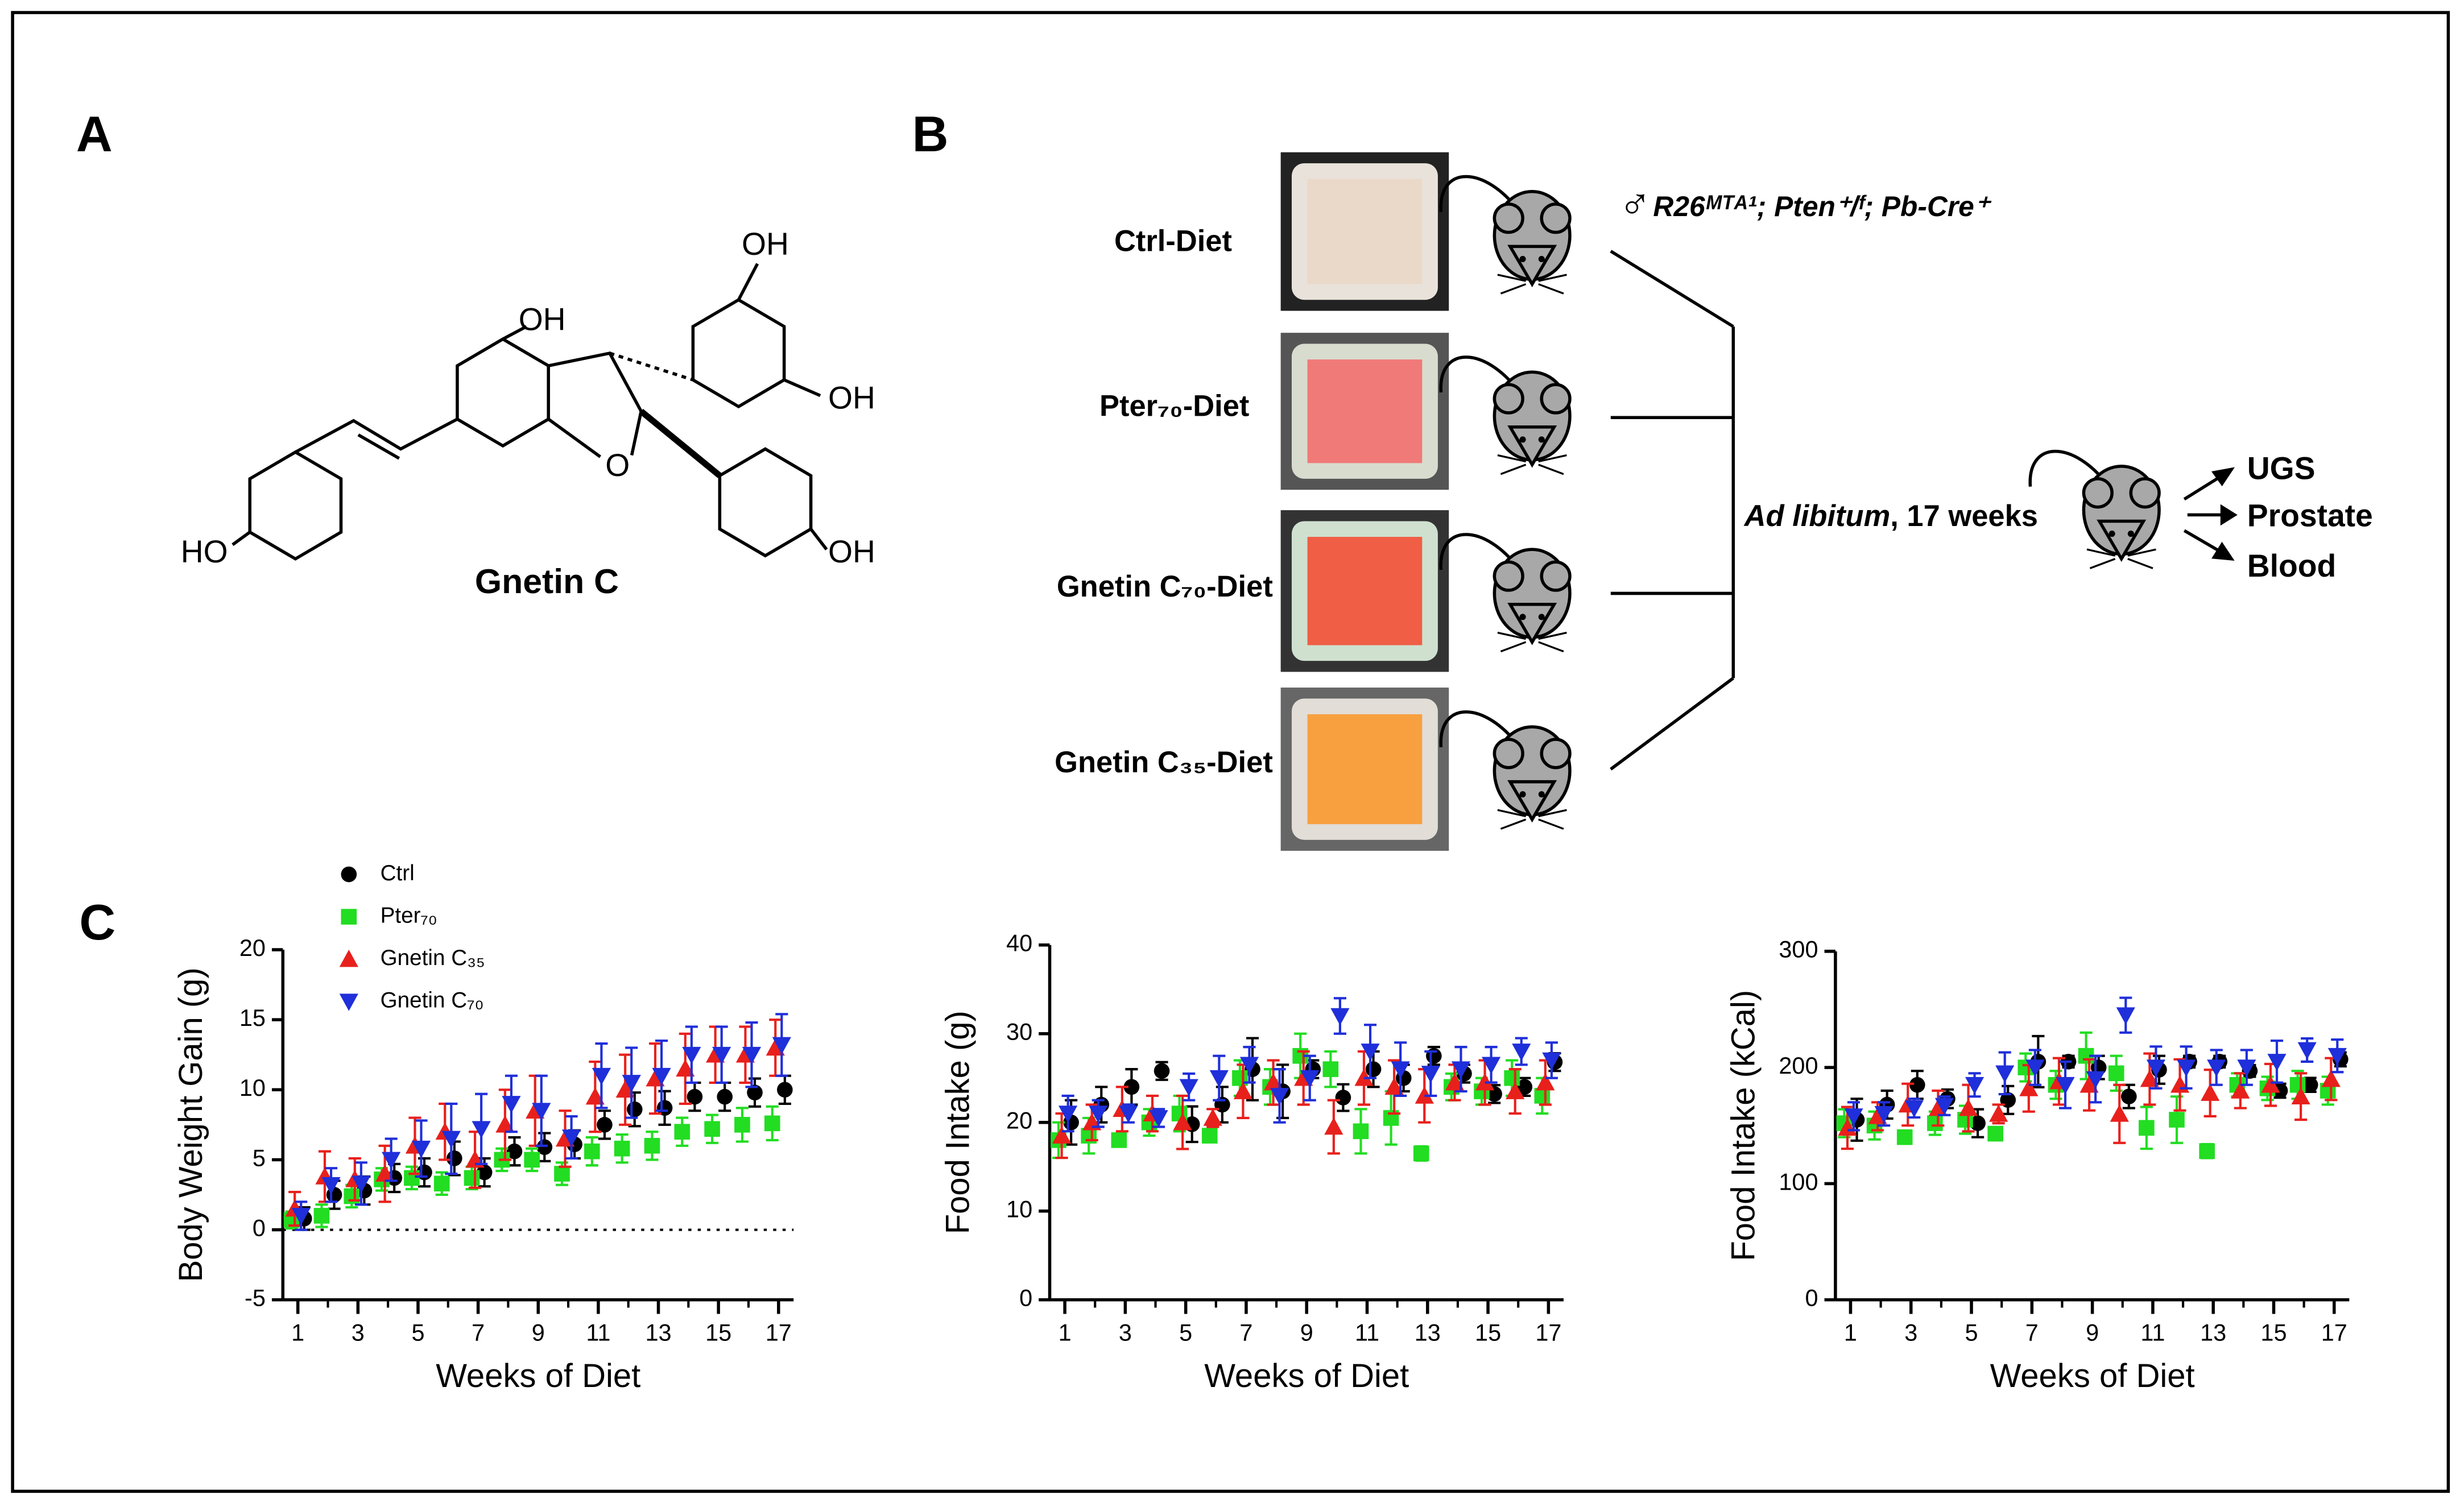 The image size is (2464, 1507). Describe the element at coordinates (1822, 206) in the screenshot. I see `genotype: R26ᴹᵀᴬ¹; Pten⁺/ᶠ; Pb-Cre⁺` at that location.